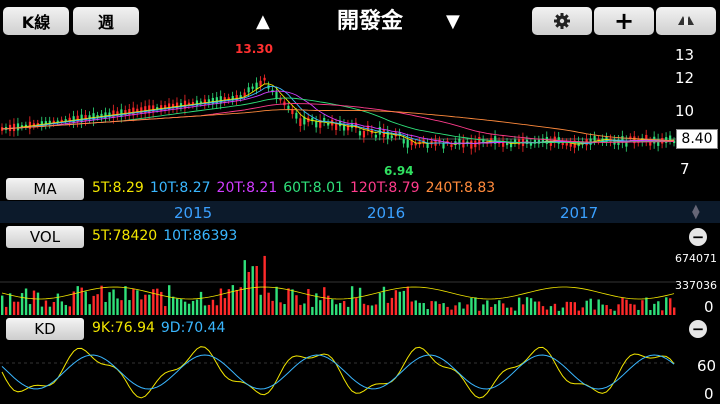  Describe the element at coordinates (698, 329) in the screenshot. I see `collapse-kd-icon: −` at that location.